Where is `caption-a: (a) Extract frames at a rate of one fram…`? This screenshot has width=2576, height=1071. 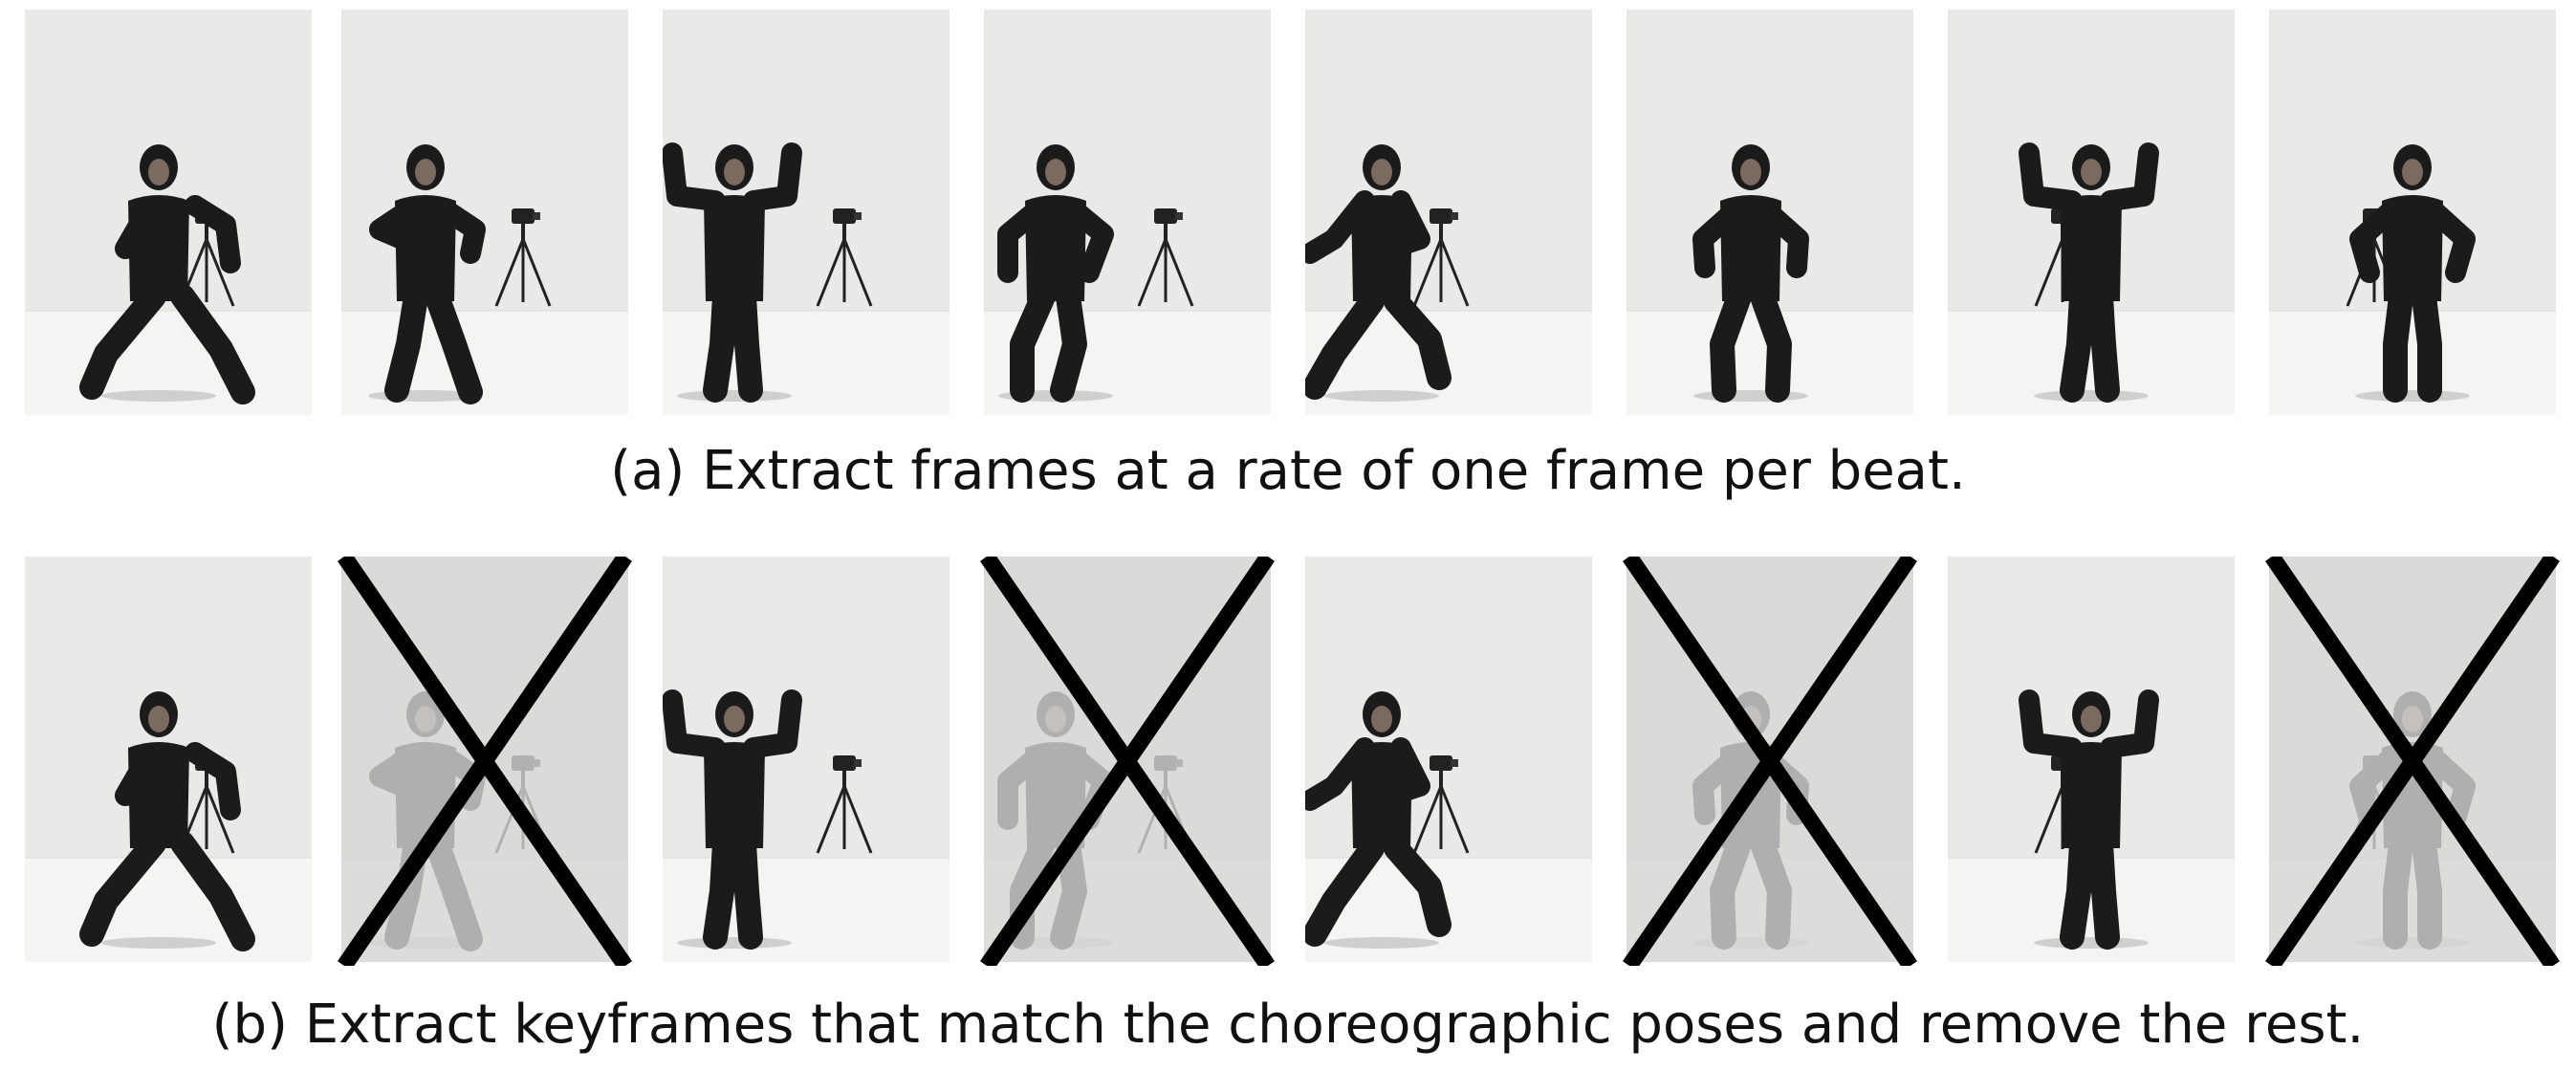
caption-a: (a) Extract frames at a rate of one fram… is located at coordinates (1288, 471).